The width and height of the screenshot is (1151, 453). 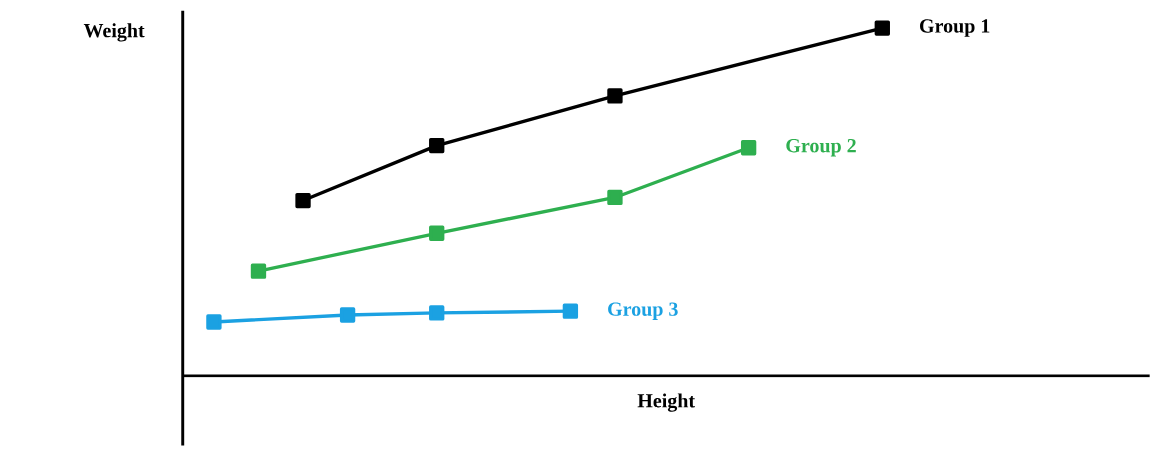 What do you see at coordinates (955, 28) in the screenshot?
I see `series-label: Group 1` at bounding box center [955, 28].